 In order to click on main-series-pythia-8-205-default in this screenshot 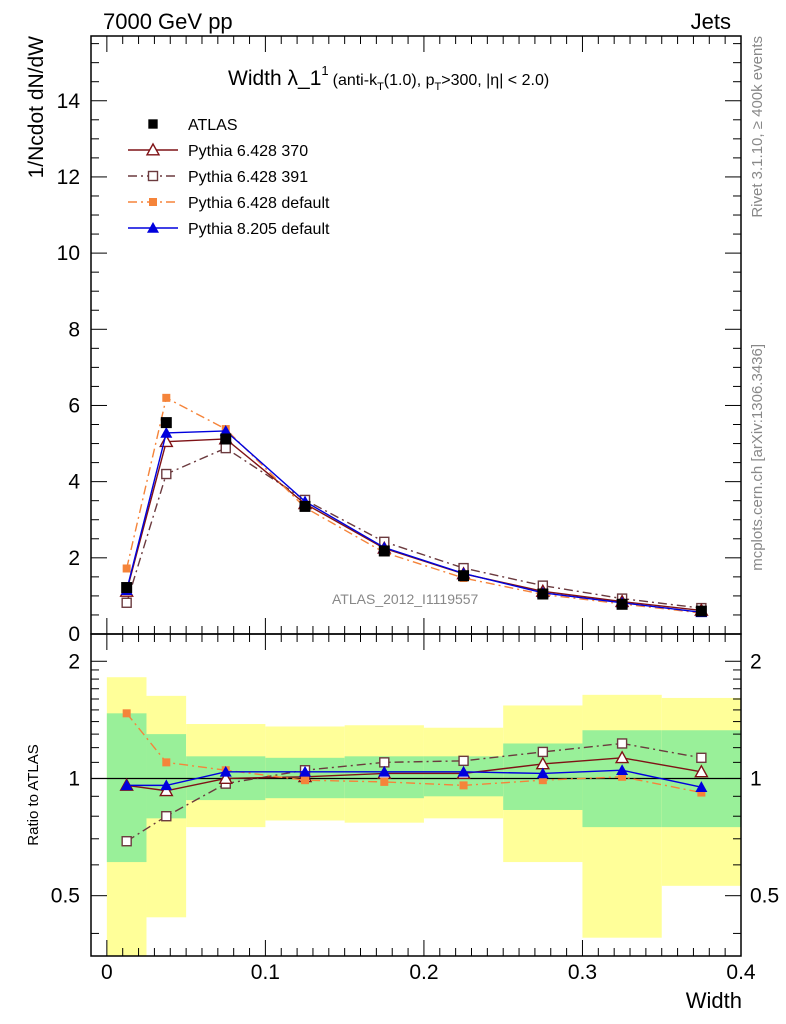, I will do `click(414, 521)`.